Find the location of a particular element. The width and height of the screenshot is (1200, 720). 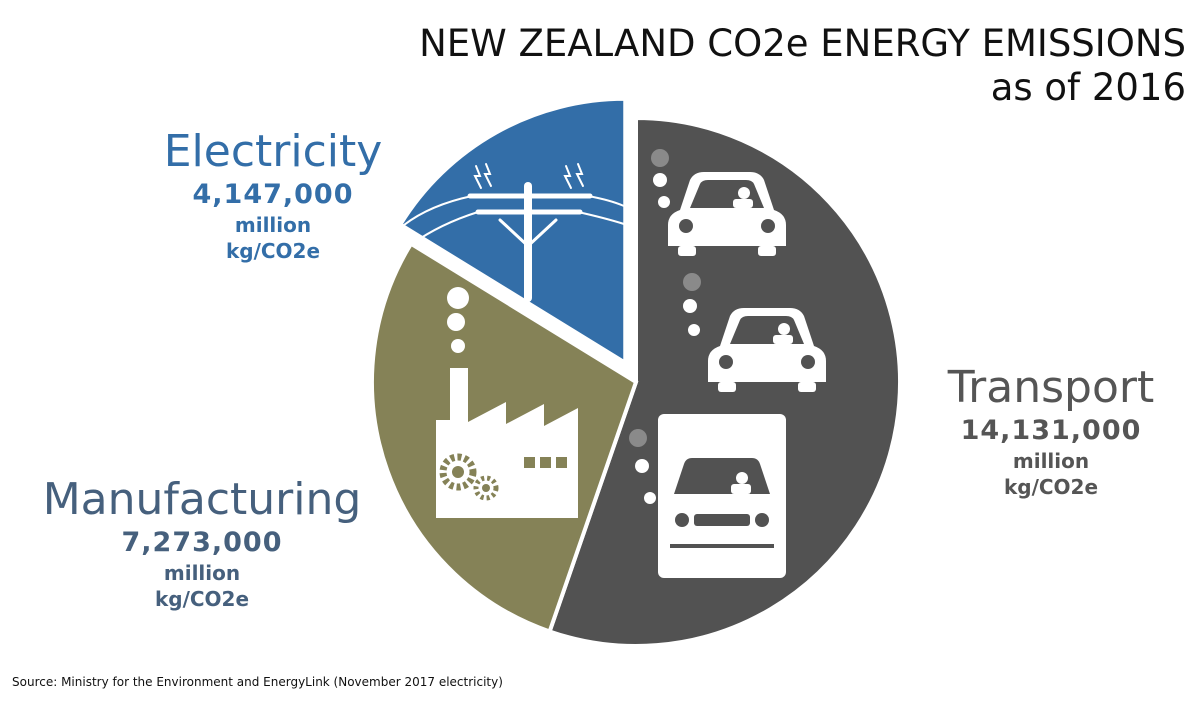

transport-unit-line2: kg/CO2e is located at coordinates (1051, 487).